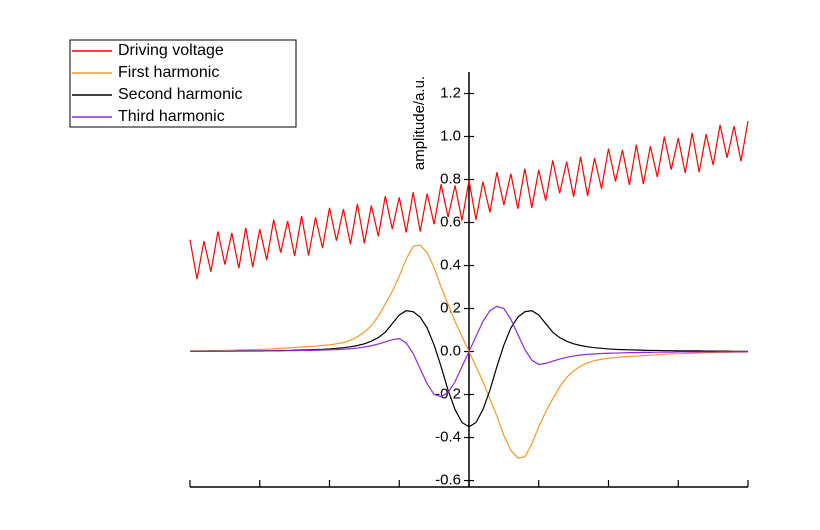 This screenshot has width=820, height=530. What do you see at coordinates (450, 307) in the screenshot?
I see `y-tick-label: 0.2` at bounding box center [450, 307].